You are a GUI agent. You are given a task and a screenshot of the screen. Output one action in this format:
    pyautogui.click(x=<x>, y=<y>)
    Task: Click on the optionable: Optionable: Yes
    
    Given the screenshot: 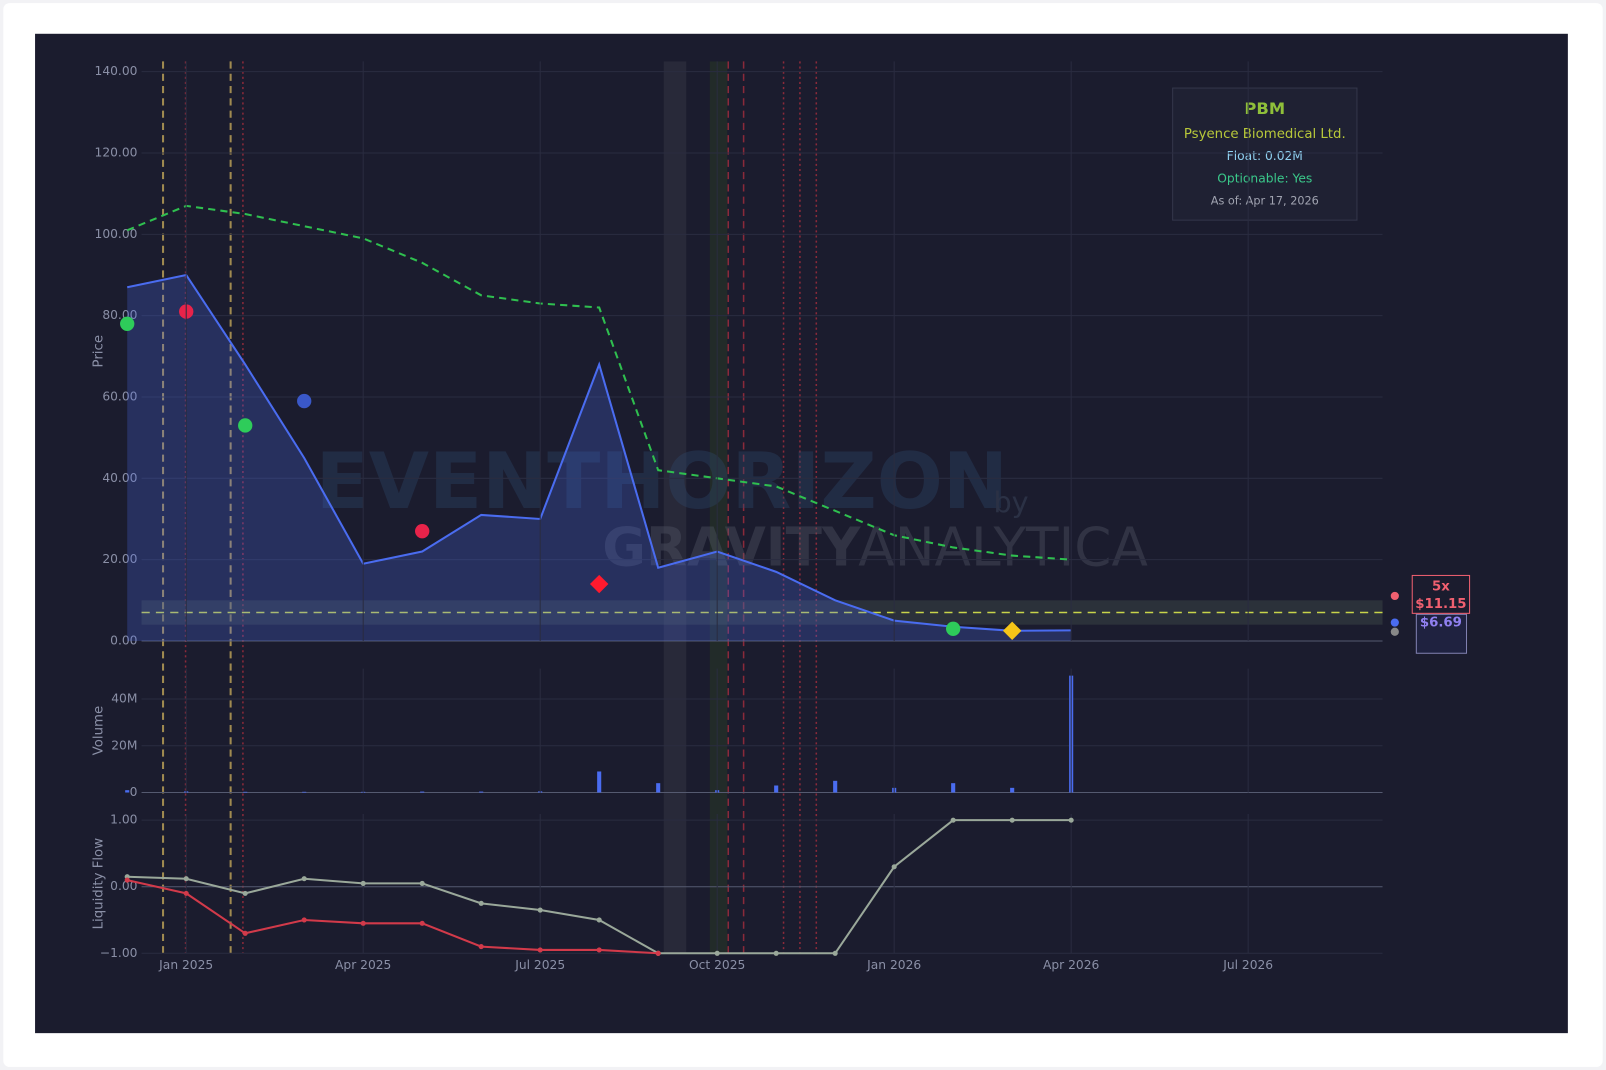 What is the action you would take?
    pyautogui.click(x=1264, y=179)
    